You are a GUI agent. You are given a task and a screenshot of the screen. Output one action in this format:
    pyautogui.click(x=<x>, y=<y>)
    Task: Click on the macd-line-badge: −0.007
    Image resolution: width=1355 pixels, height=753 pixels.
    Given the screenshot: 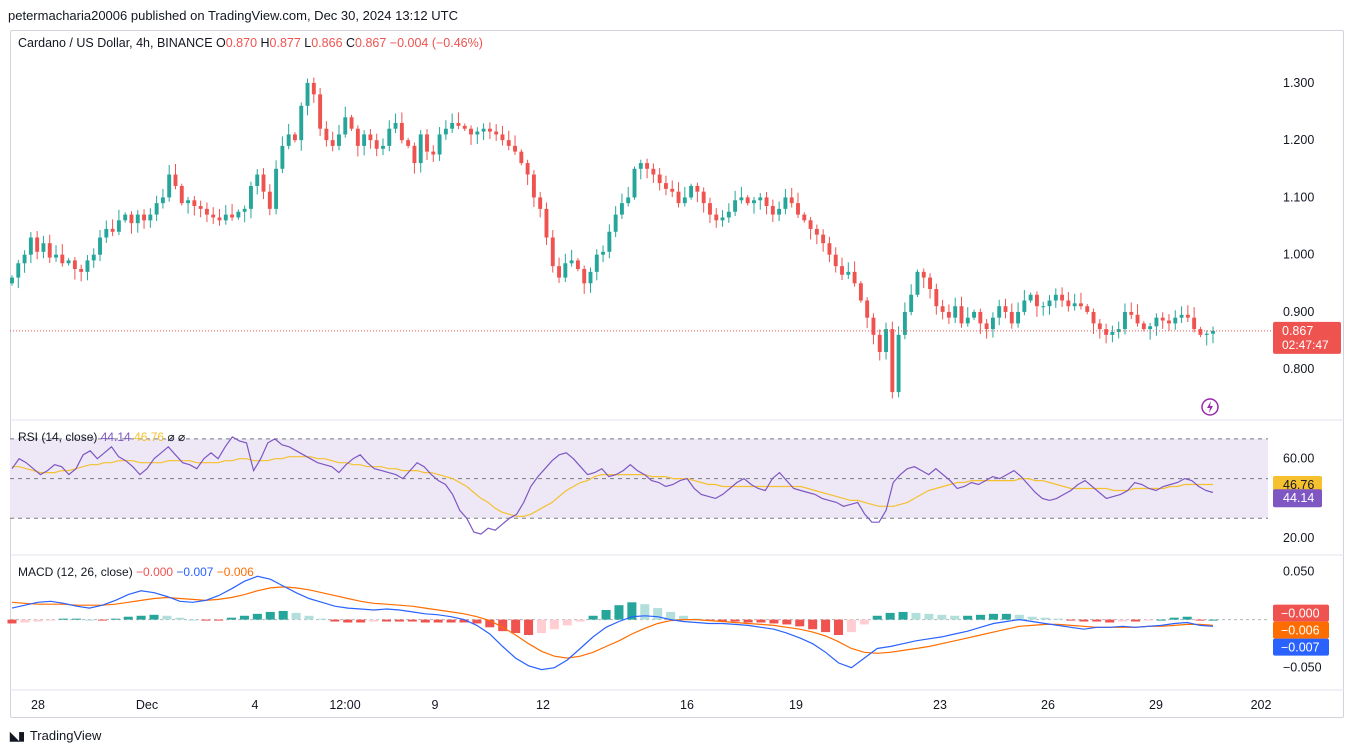 What is the action you would take?
    pyautogui.click(x=1301, y=647)
    